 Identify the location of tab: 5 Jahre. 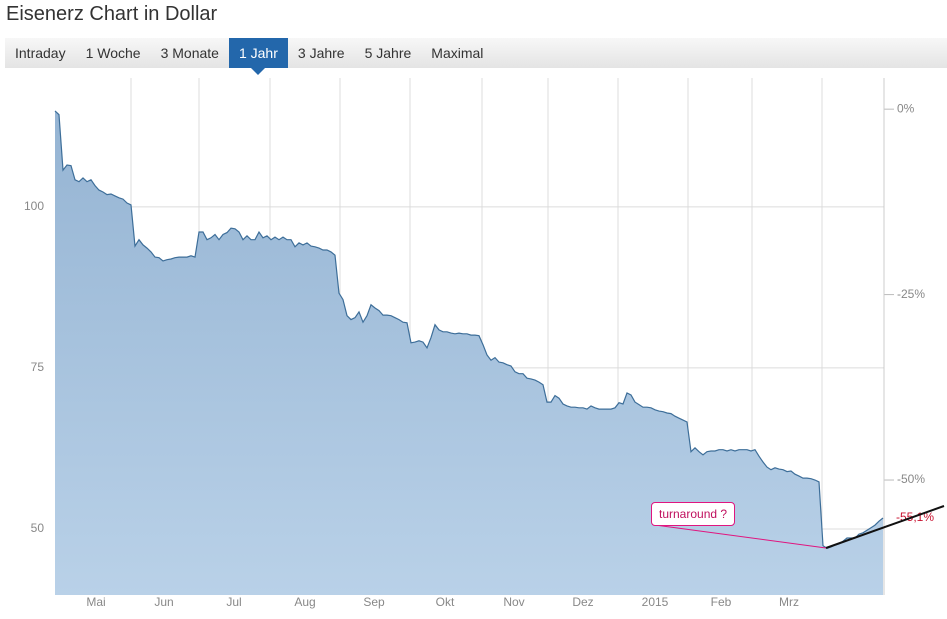
(388, 53).